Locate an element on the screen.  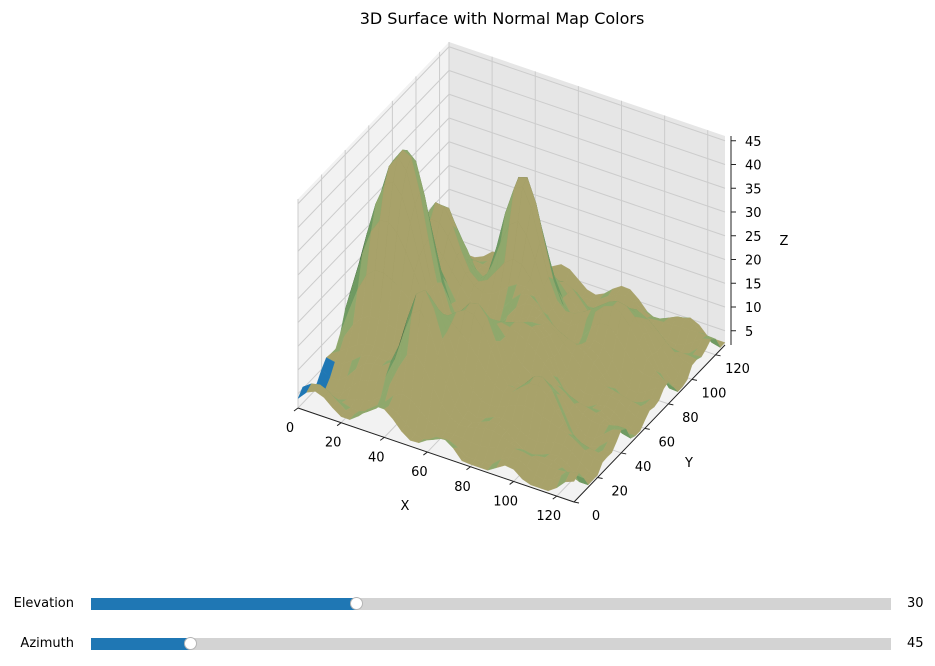
y-tick-label: 60 is located at coordinates (667, 442).